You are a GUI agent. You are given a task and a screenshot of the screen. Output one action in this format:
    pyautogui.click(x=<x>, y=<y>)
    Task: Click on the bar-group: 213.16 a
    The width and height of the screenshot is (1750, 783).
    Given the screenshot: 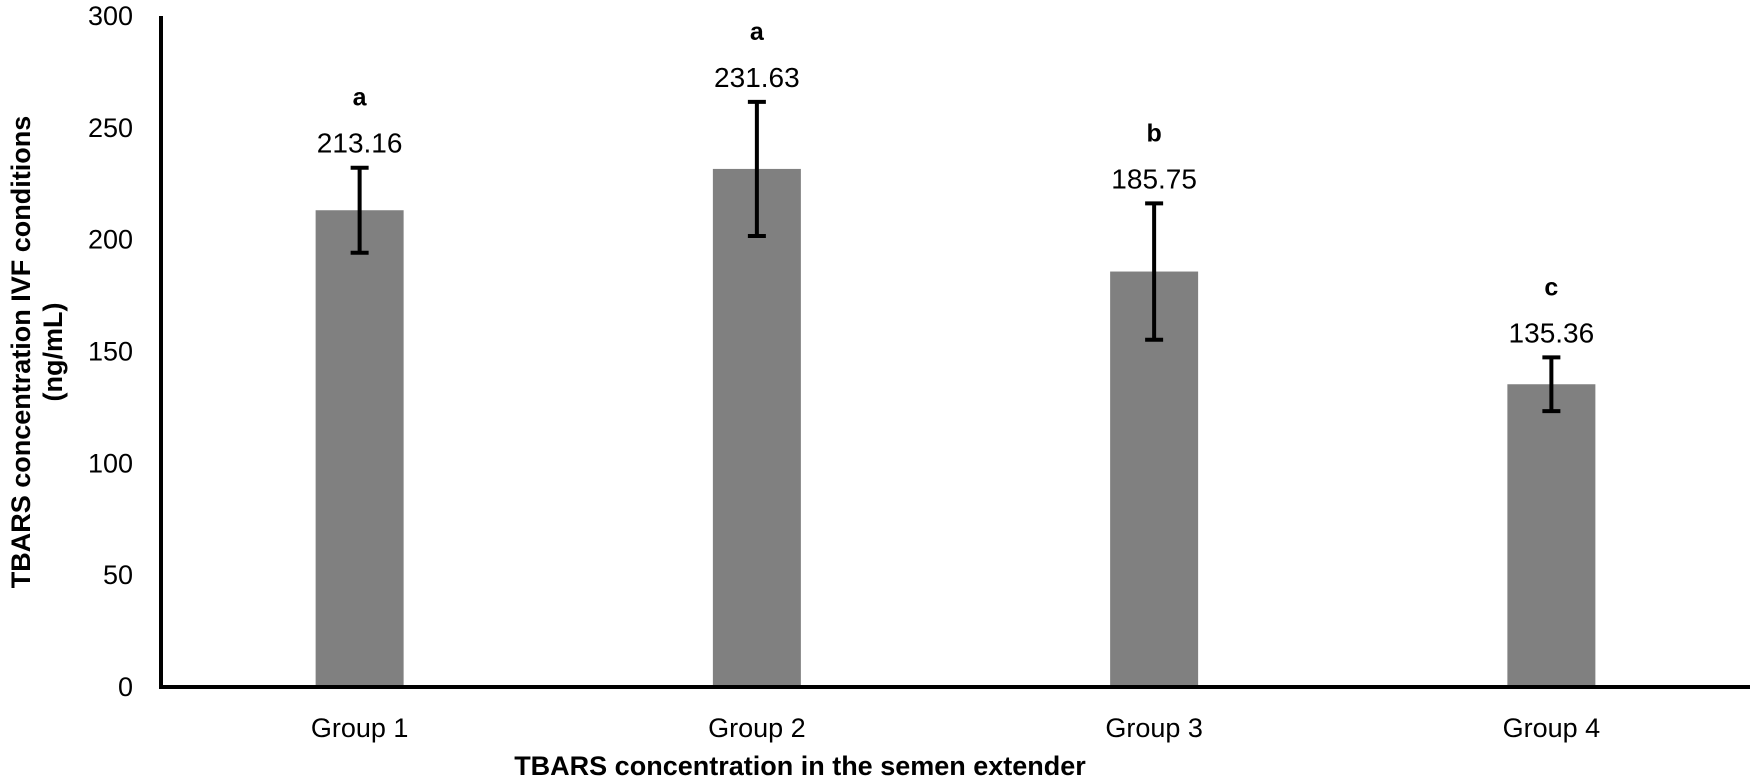 What is the action you would take?
    pyautogui.click(x=359, y=386)
    